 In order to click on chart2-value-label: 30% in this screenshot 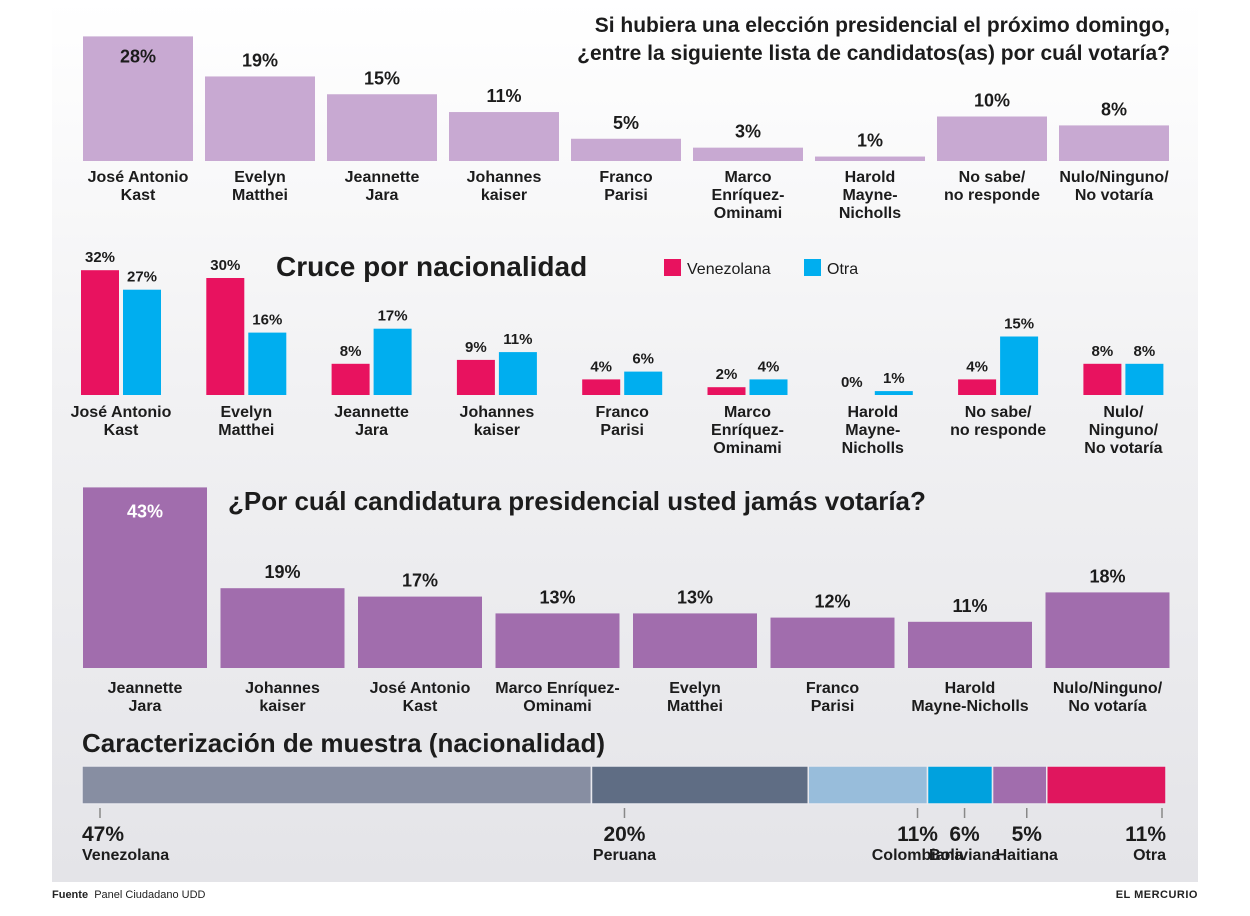, I will do `click(225, 265)`.